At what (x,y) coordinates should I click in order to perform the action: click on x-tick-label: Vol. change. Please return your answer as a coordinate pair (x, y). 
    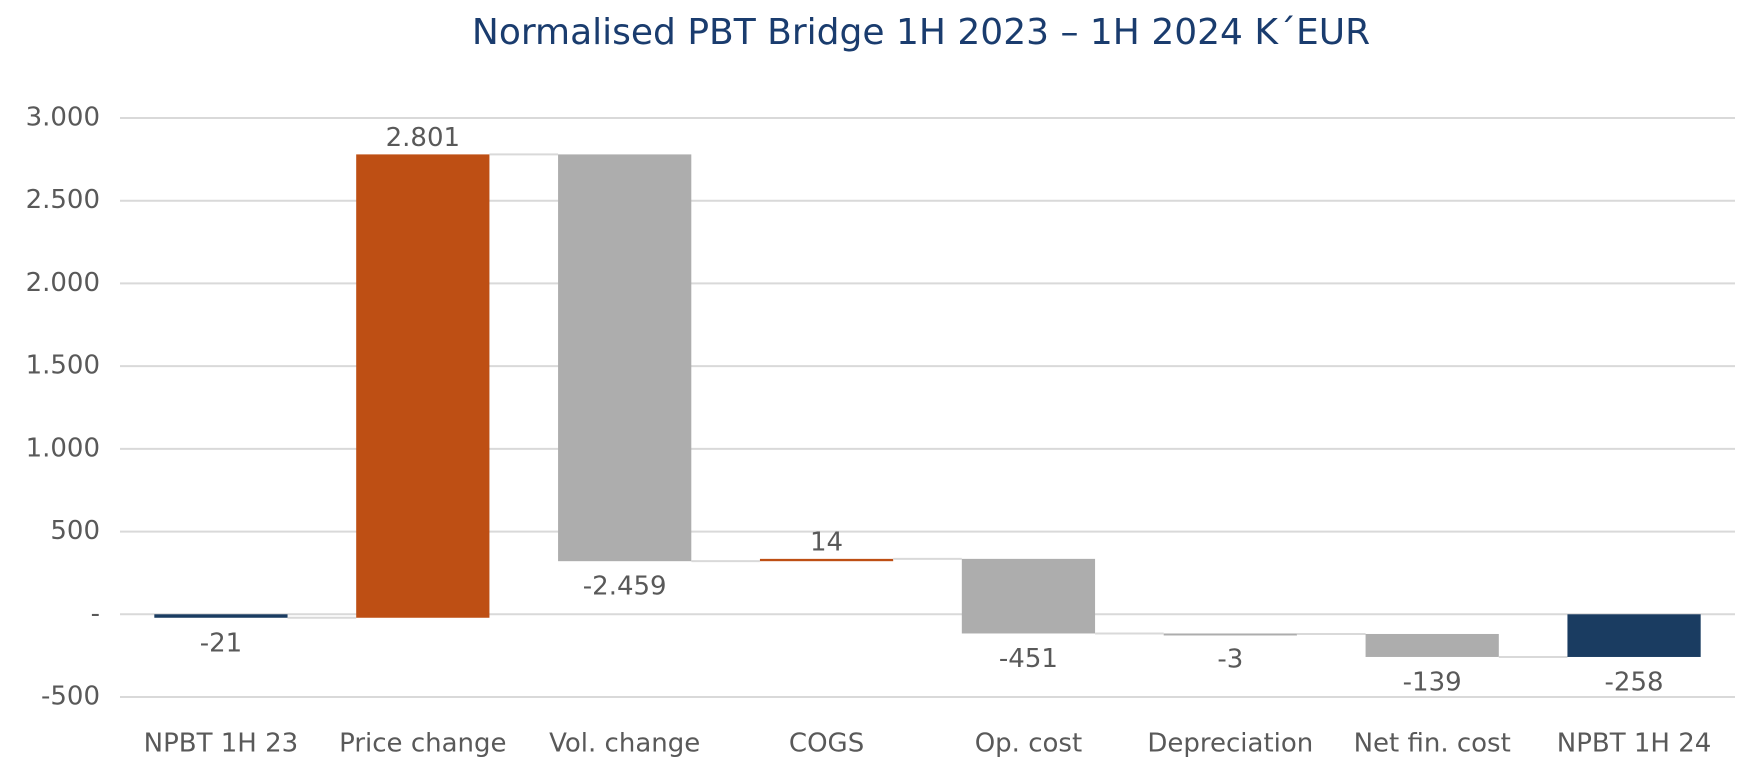
    Looking at the image, I should click on (624, 744).